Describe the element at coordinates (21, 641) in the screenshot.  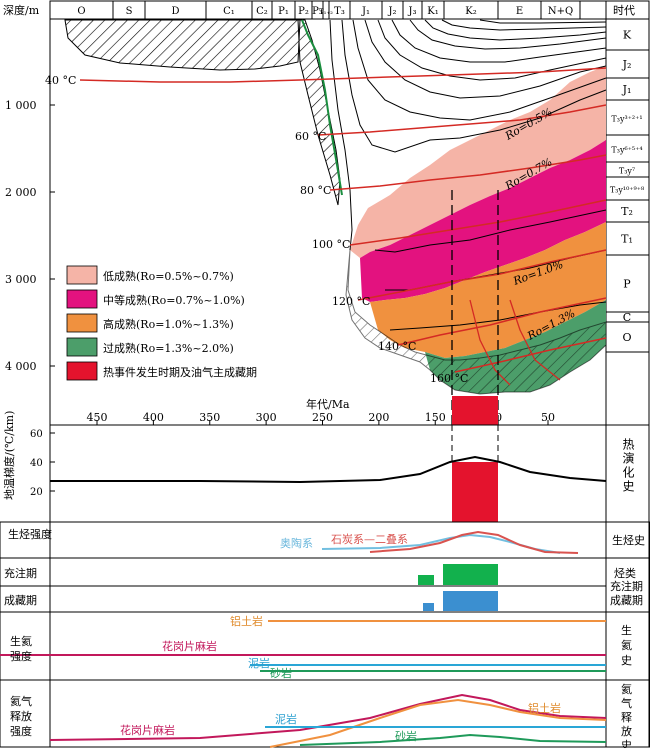
I see `he-gen-ylabel-1: 生氦` at that location.